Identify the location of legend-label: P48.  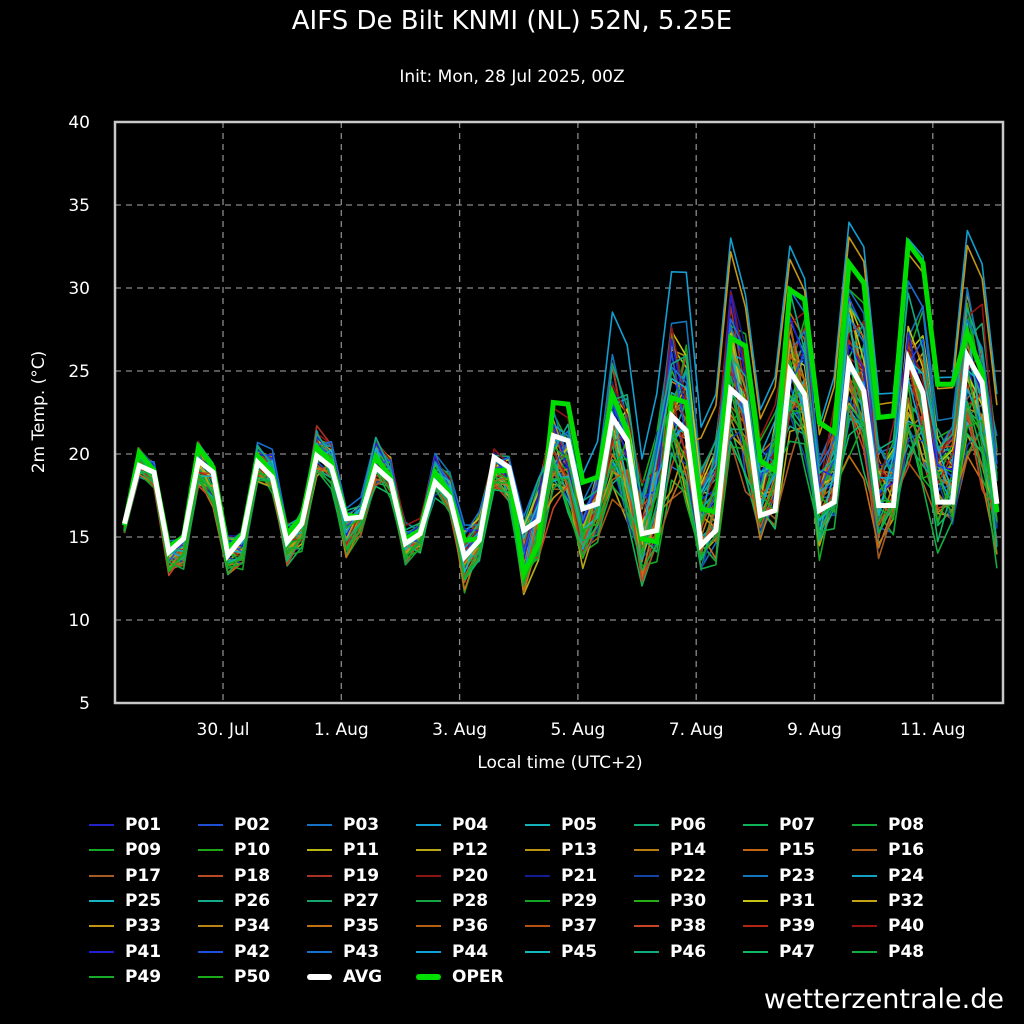
(906, 951).